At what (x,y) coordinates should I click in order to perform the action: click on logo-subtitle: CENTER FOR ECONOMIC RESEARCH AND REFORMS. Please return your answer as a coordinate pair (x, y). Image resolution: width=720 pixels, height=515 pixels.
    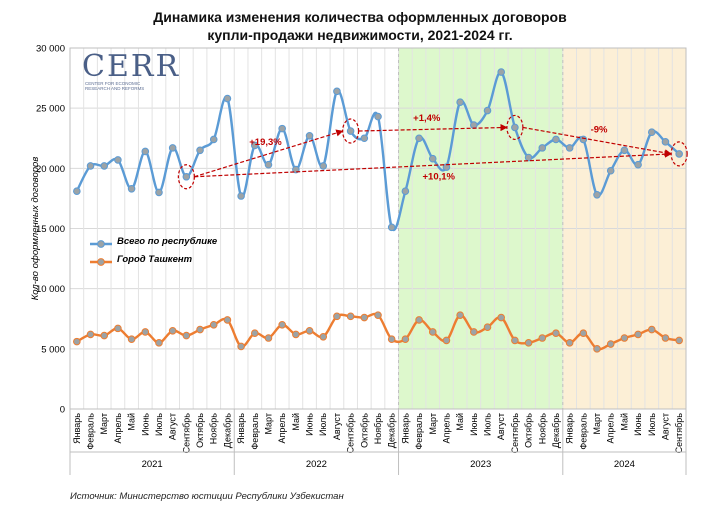
    Looking at the image, I should click on (125, 86).